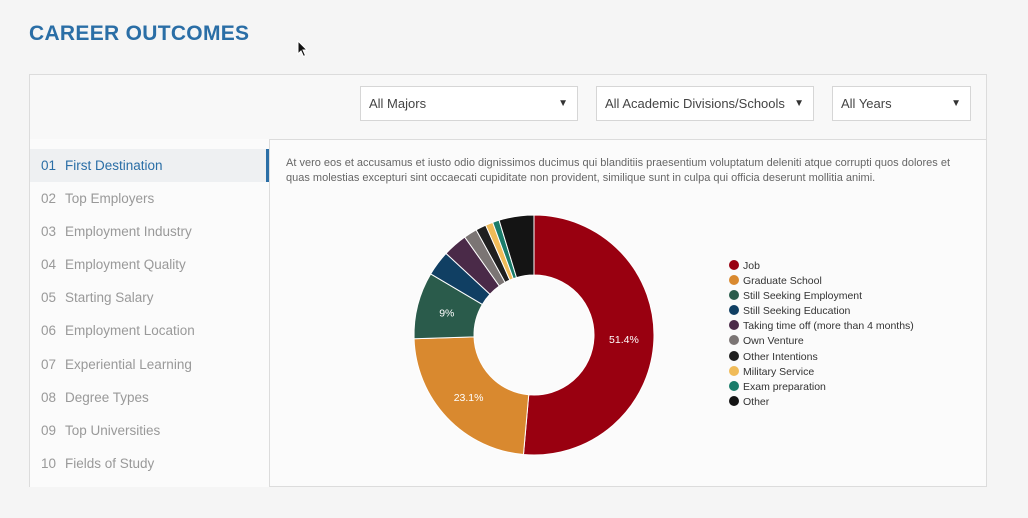 This screenshot has width=1028, height=518. I want to click on sidebar-item-starting-salary: 05 Starting Salary, so click(149, 297).